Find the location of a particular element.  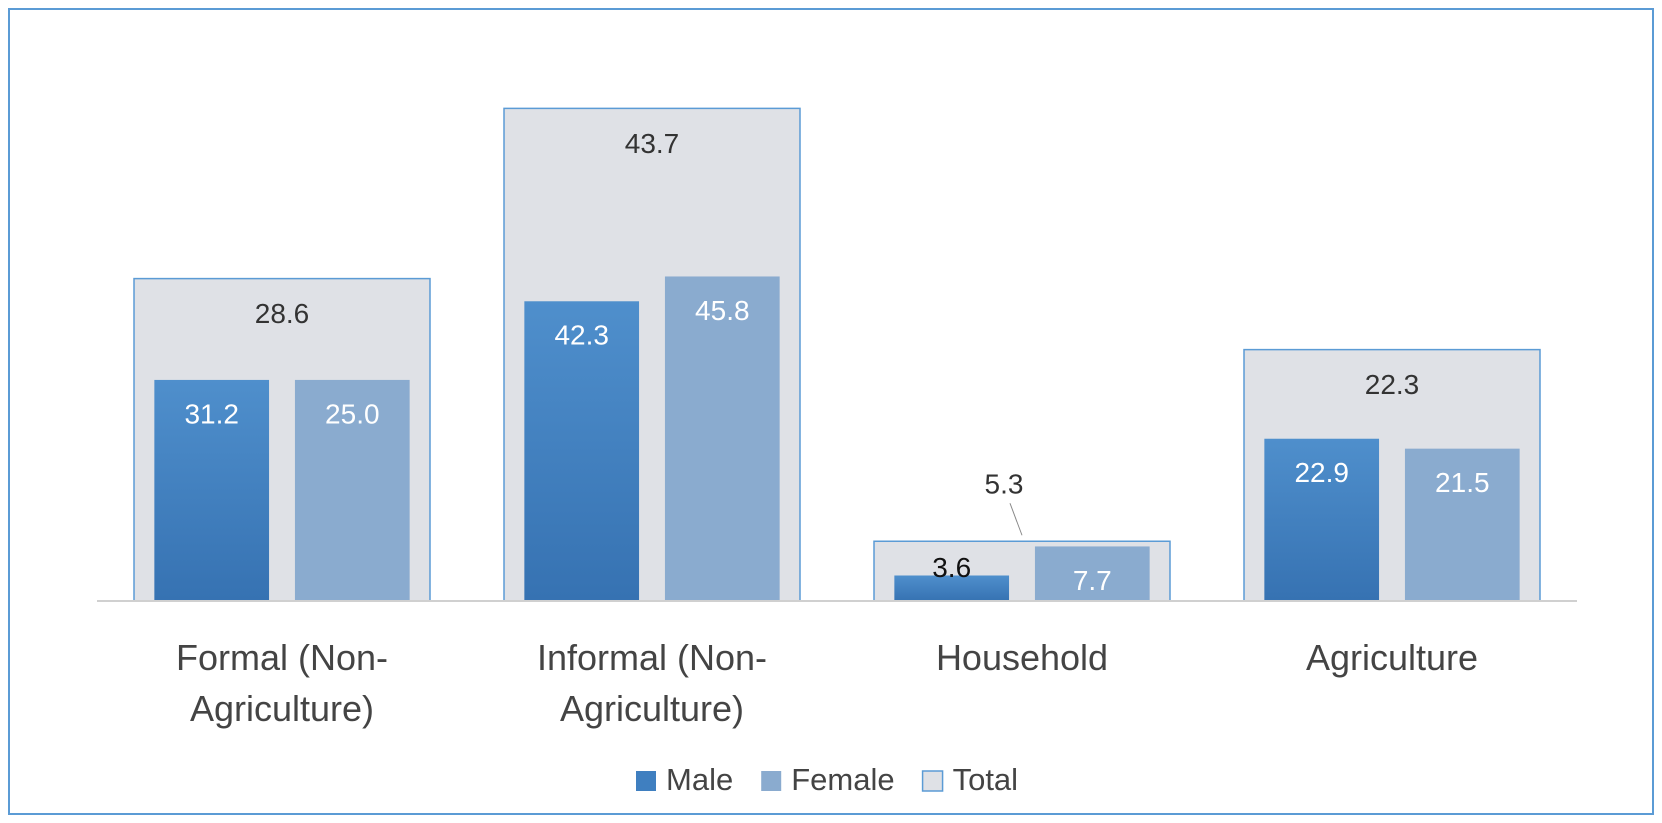

data-label: 25.0 is located at coordinates (352, 413).